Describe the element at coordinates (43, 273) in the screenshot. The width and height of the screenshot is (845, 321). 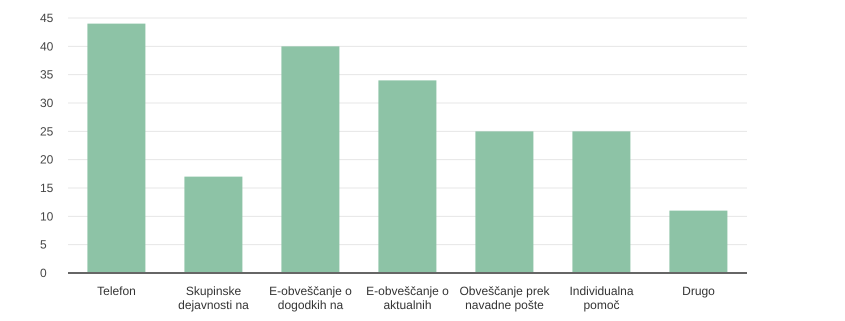
I see `y-tick-label: 0` at that location.